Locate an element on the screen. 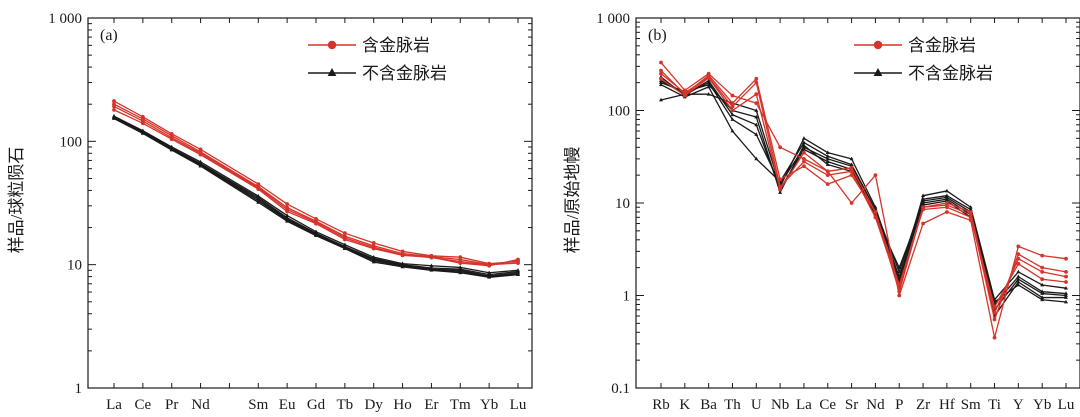  panel-a-legend-label-non-gold-bearing: 不含金脉岩 is located at coordinates (404, 73).